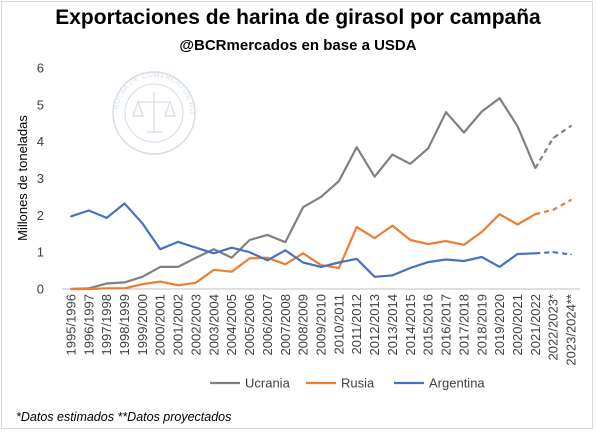 The height and width of the screenshot is (432, 596). What do you see at coordinates (40, 104) in the screenshot?
I see `y-tick-label: 5` at bounding box center [40, 104].